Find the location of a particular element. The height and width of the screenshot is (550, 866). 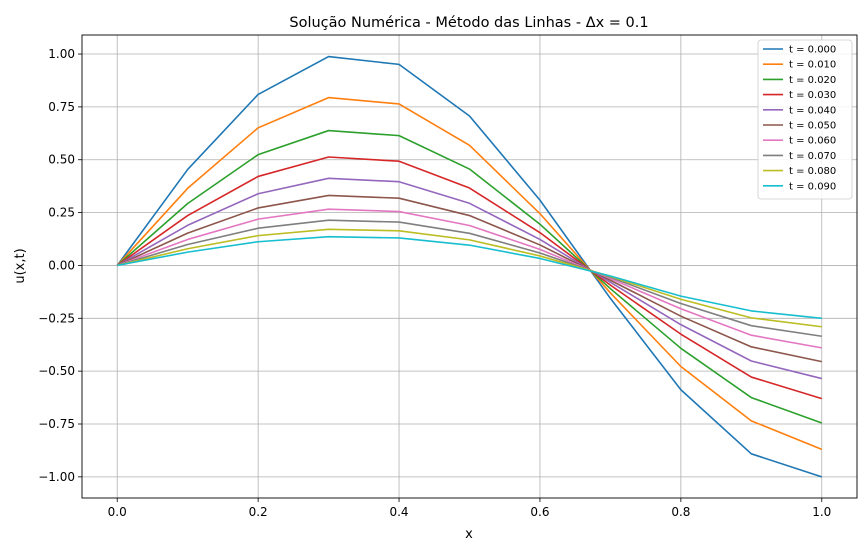

y-tick-label: 0.00 is located at coordinates (61, 265).